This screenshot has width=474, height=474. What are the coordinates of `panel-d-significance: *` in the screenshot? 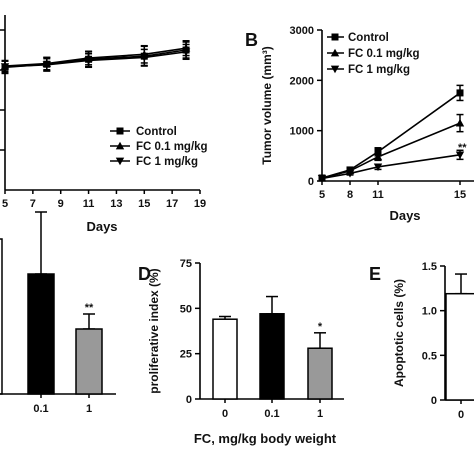 It's located at (320, 327).